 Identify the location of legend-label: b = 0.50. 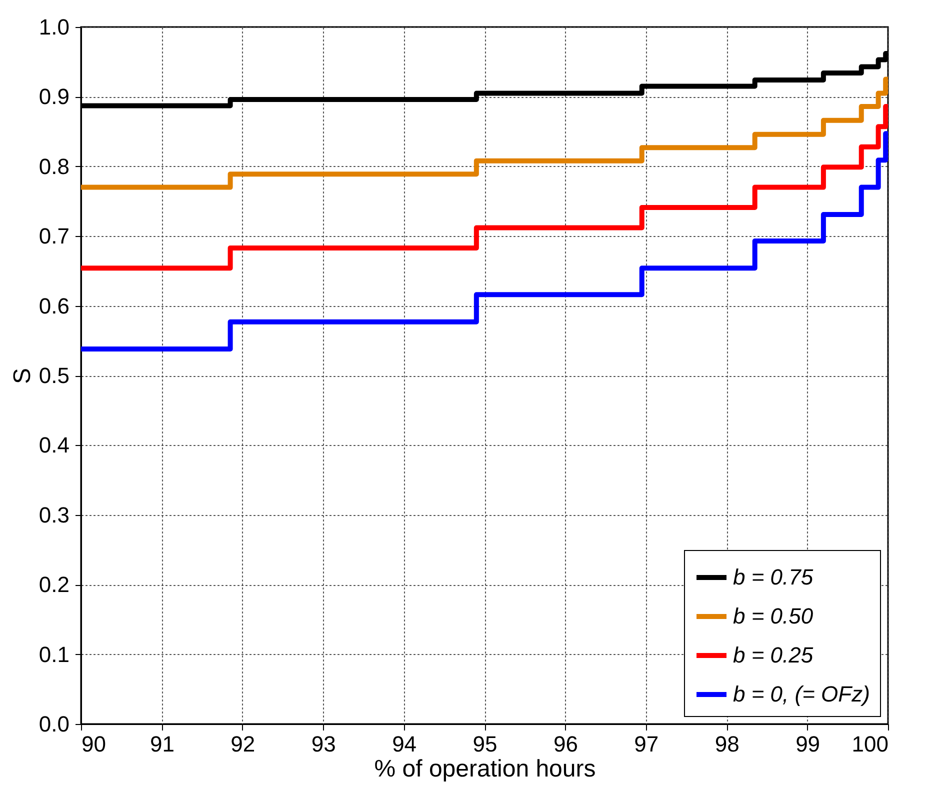
(773, 616).